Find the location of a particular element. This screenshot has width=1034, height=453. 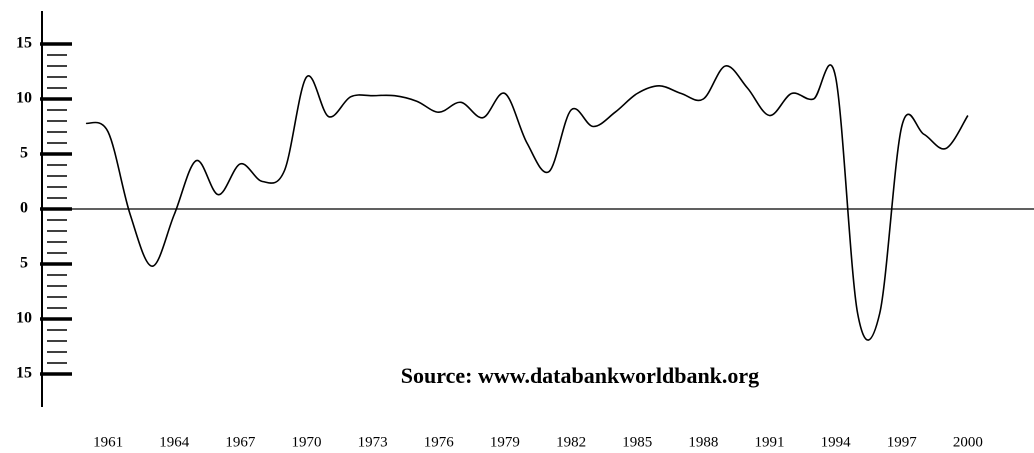

x-tick-label: 1982 is located at coordinates (571, 442).